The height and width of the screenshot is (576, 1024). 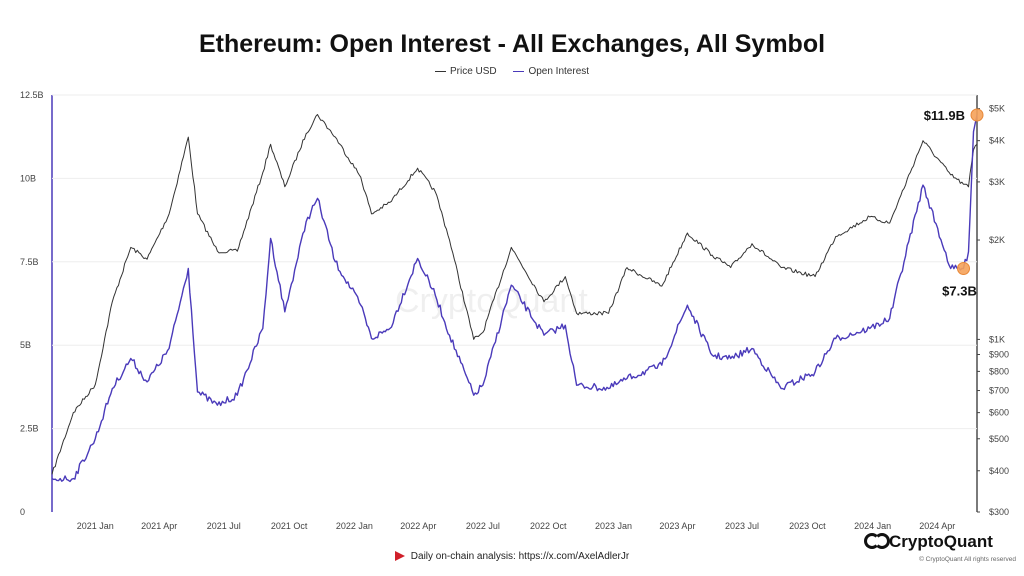 I want to click on left-tick-label: 5B, so click(x=25, y=345).